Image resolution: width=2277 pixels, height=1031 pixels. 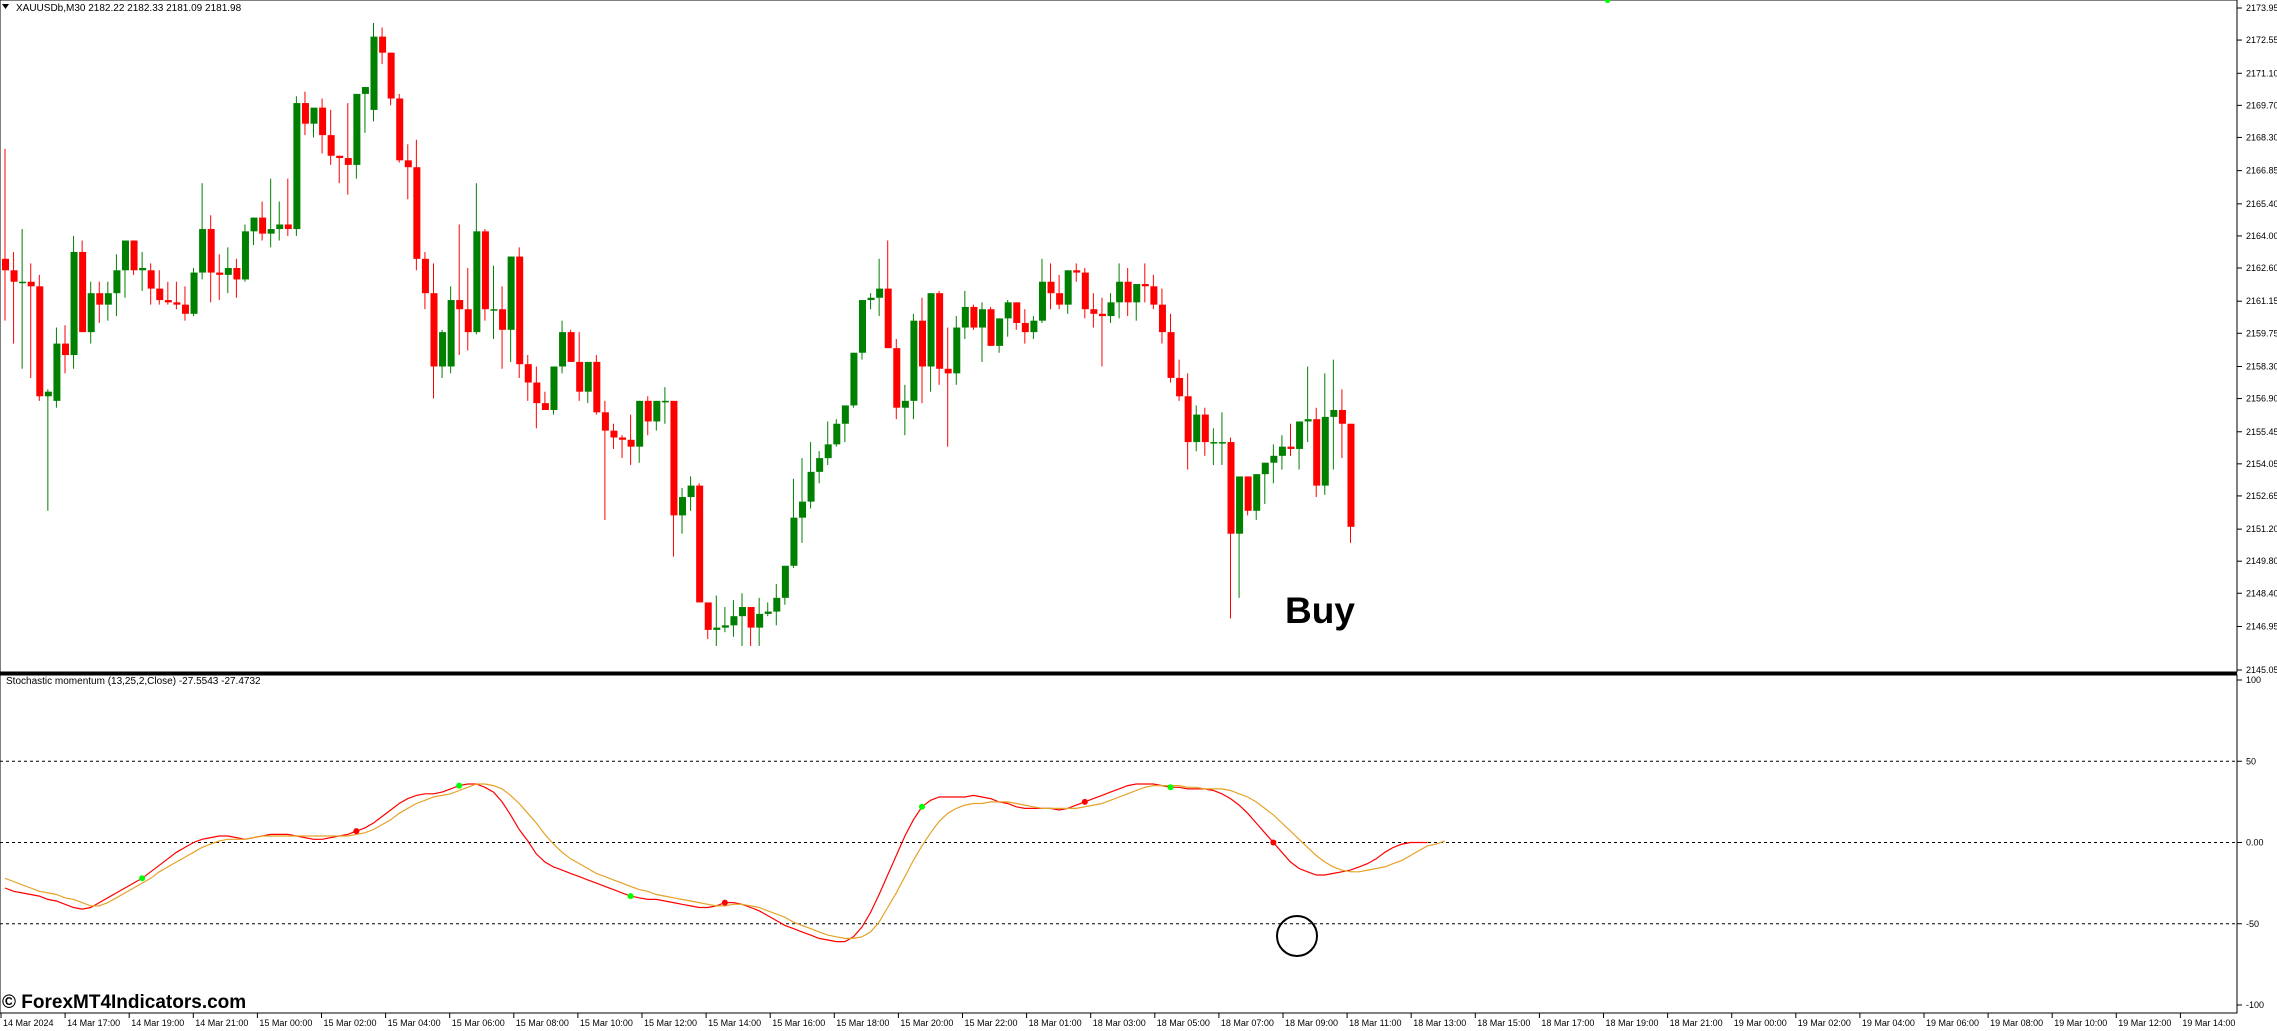 I want to click on time-tick-label: 18 Mar 11:00, so click(x=1375, y=1023).